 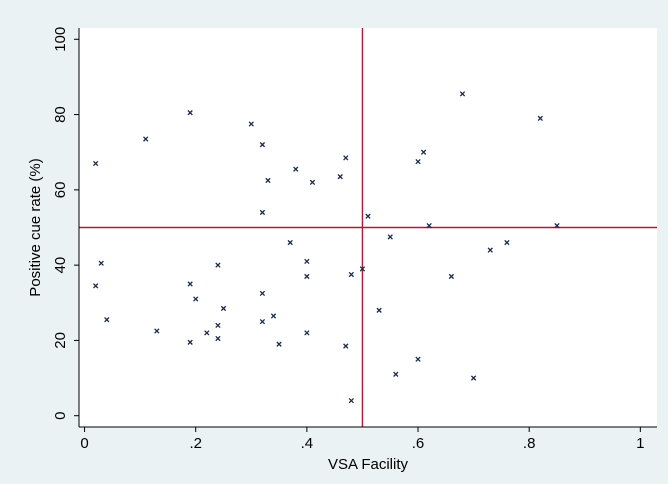 What do you see at coordinates (529, 443) in the screenshot?
I see `x-tick-label: .8` at bounding box center [529, 443].